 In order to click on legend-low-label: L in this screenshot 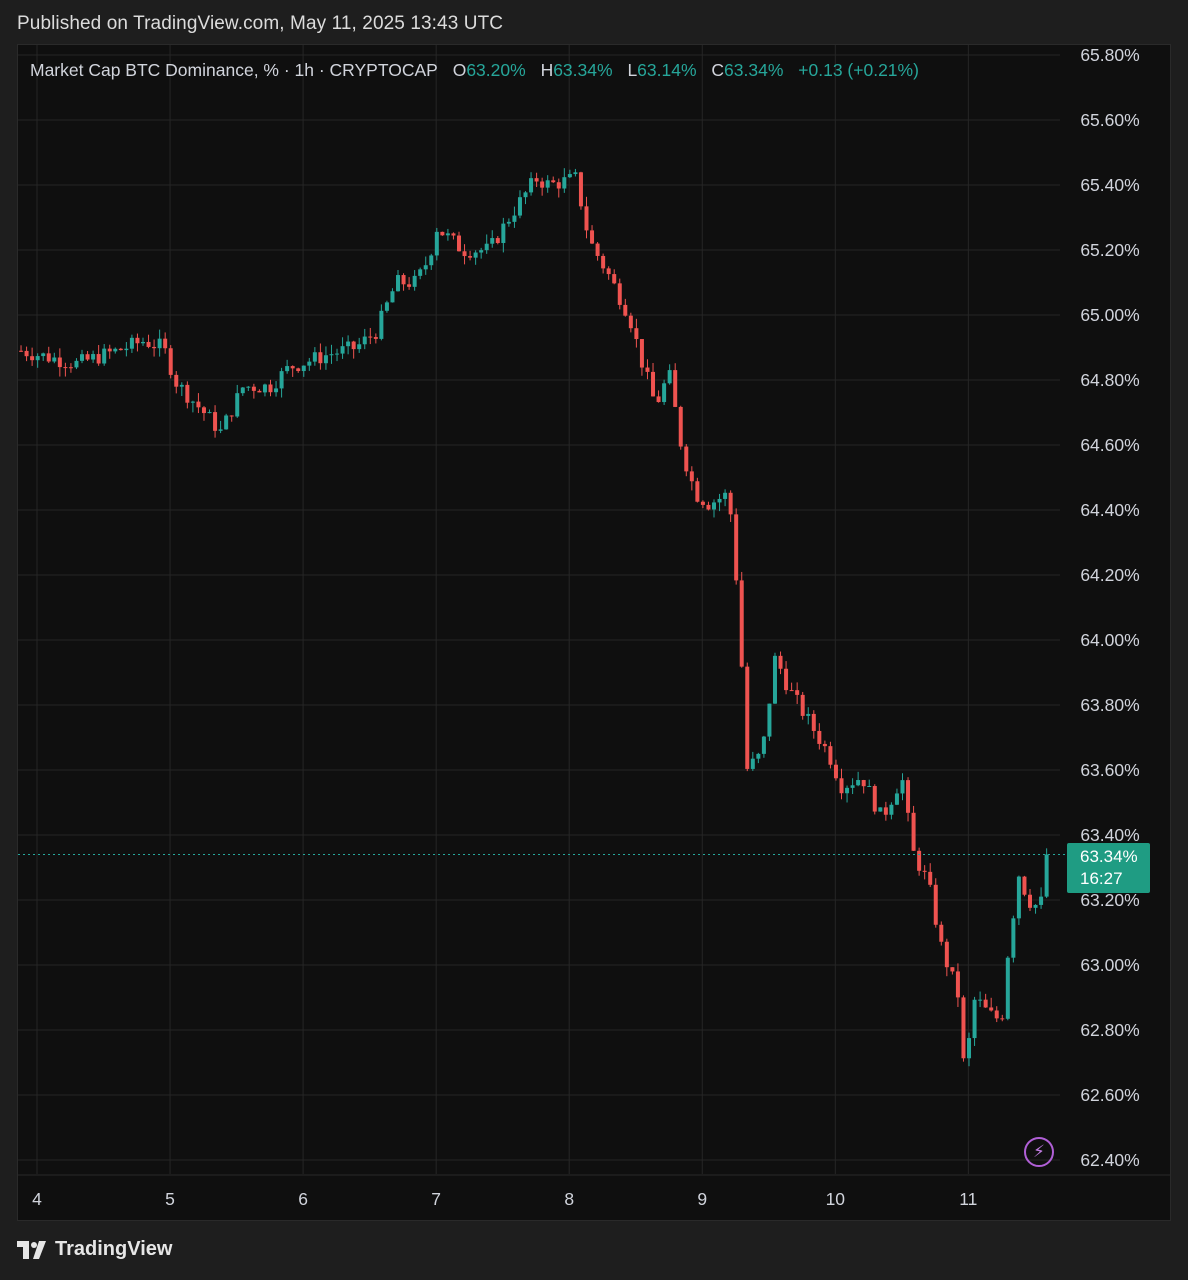, I will do `click(632, 70)`.